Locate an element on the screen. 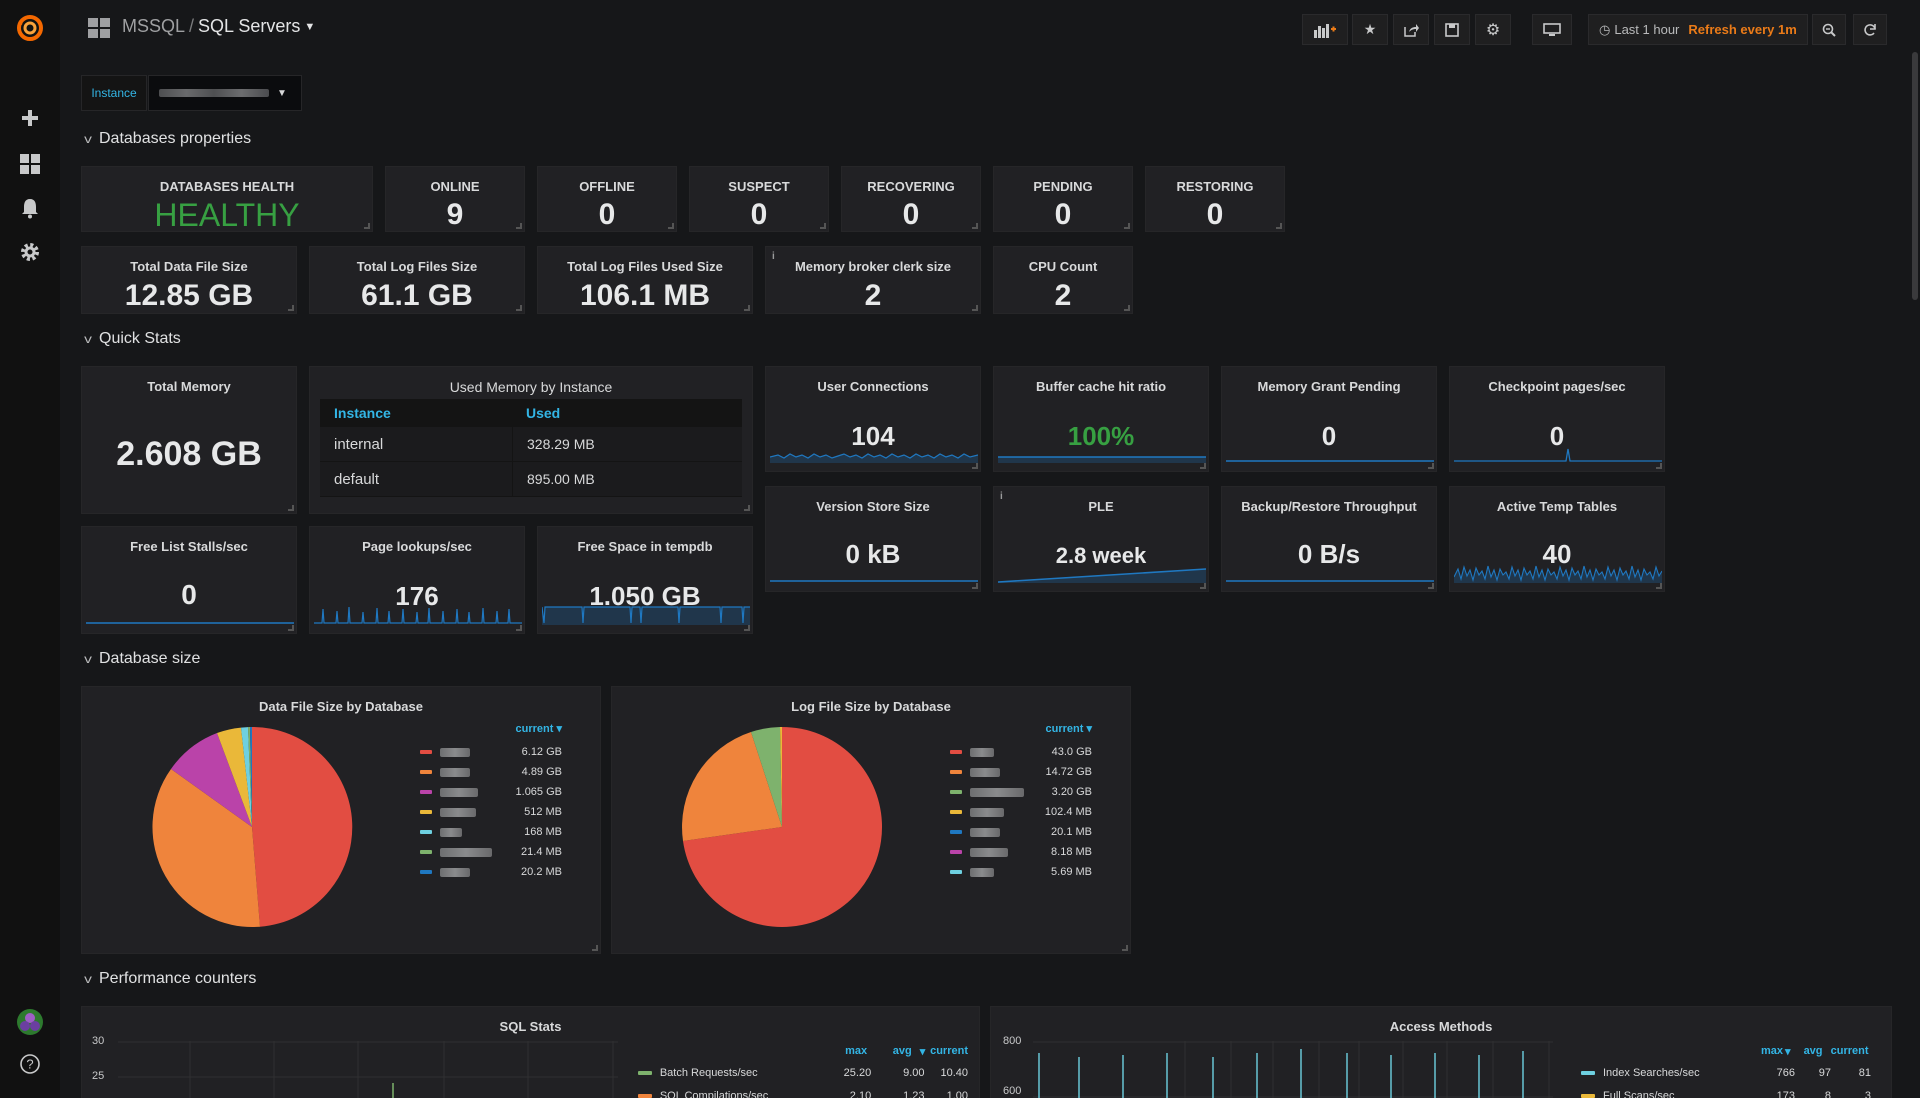 Image resolution: width=1920 pixels, height=1098 pixels. panel-total-data-file-size: Total Data File Size 12.85 GB is located at coordinates (189, 280).